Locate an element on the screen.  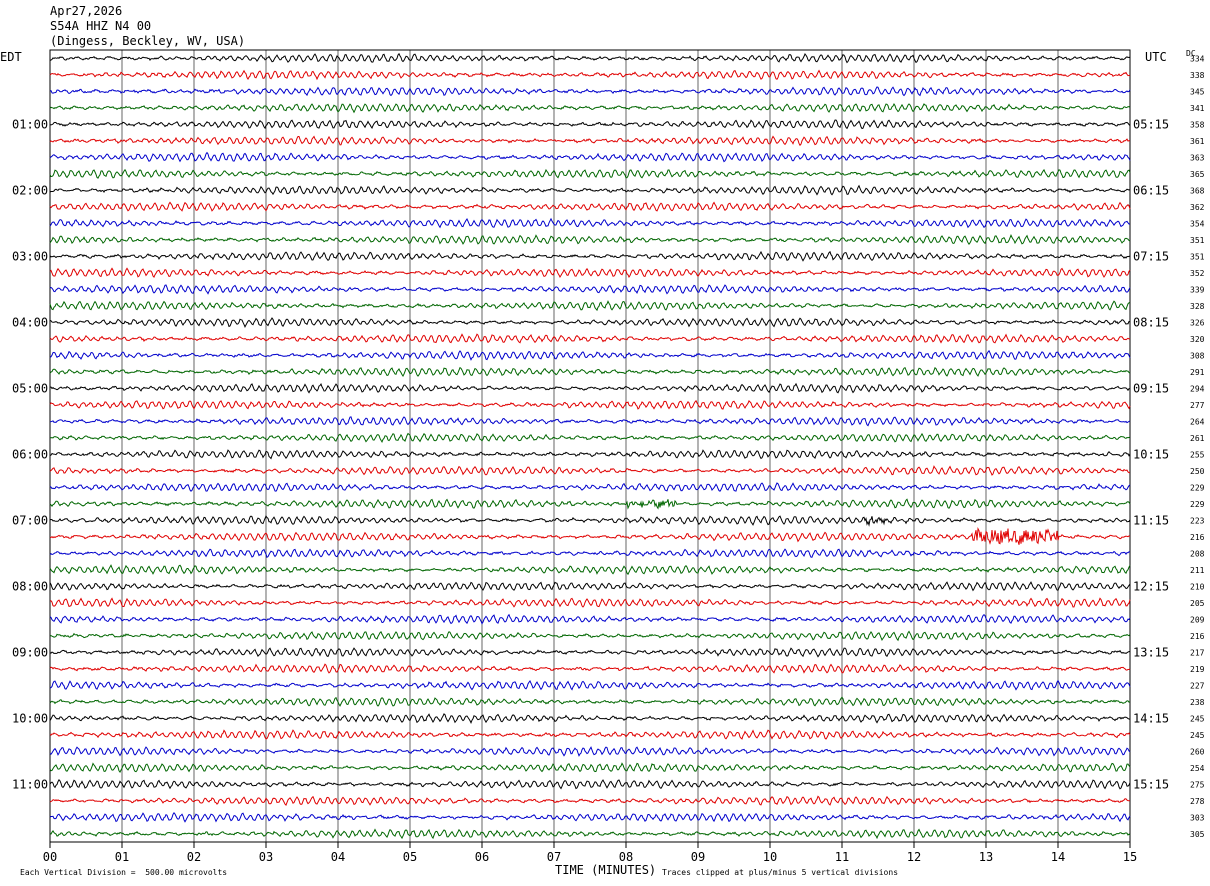
right-hour-label: 14:15 is located at coordinates (1151, 718).